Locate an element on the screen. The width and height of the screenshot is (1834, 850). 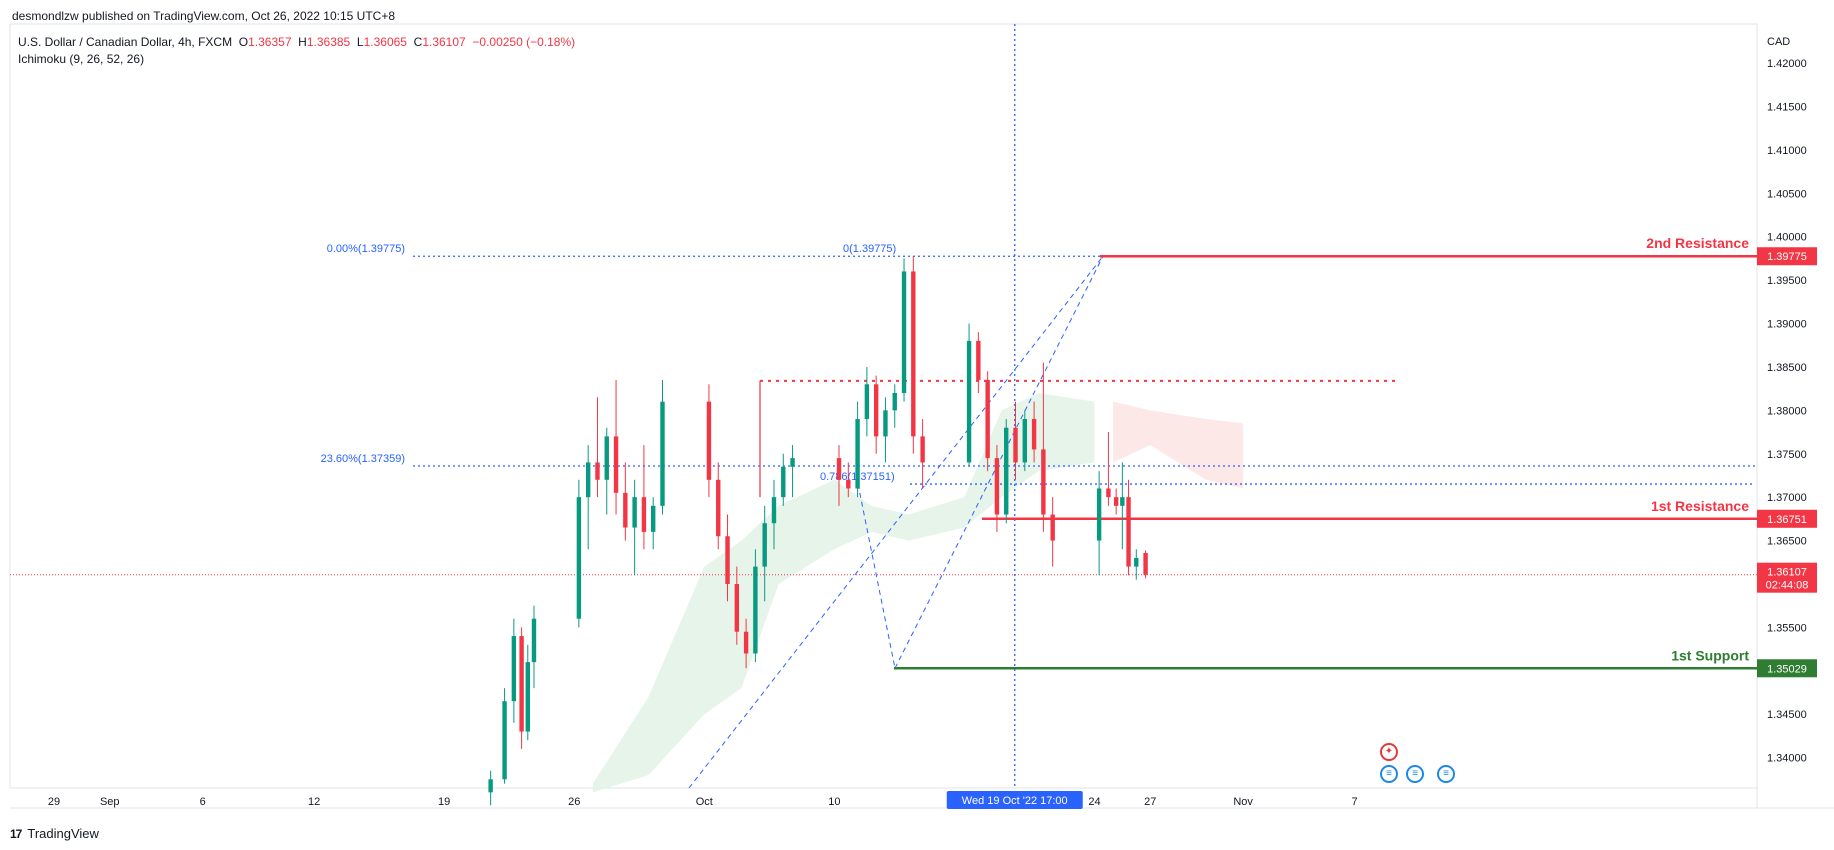
high-label: H is located at coordinates (302, 42).